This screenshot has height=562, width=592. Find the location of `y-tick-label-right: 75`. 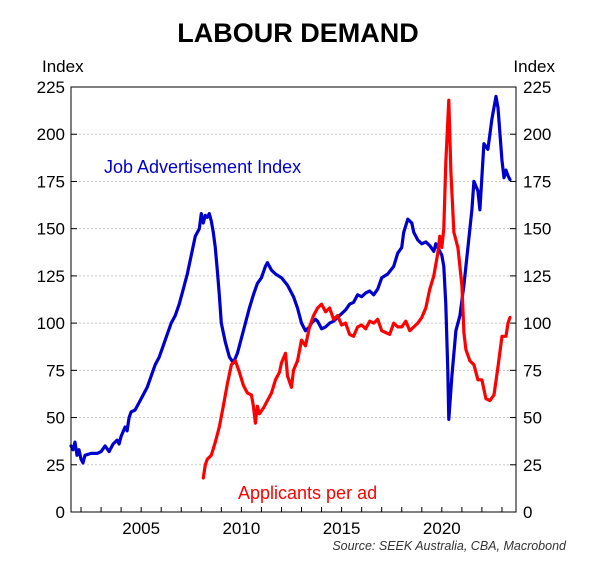

y-tick-label-right: 75 is located at coordinates (532, 370).